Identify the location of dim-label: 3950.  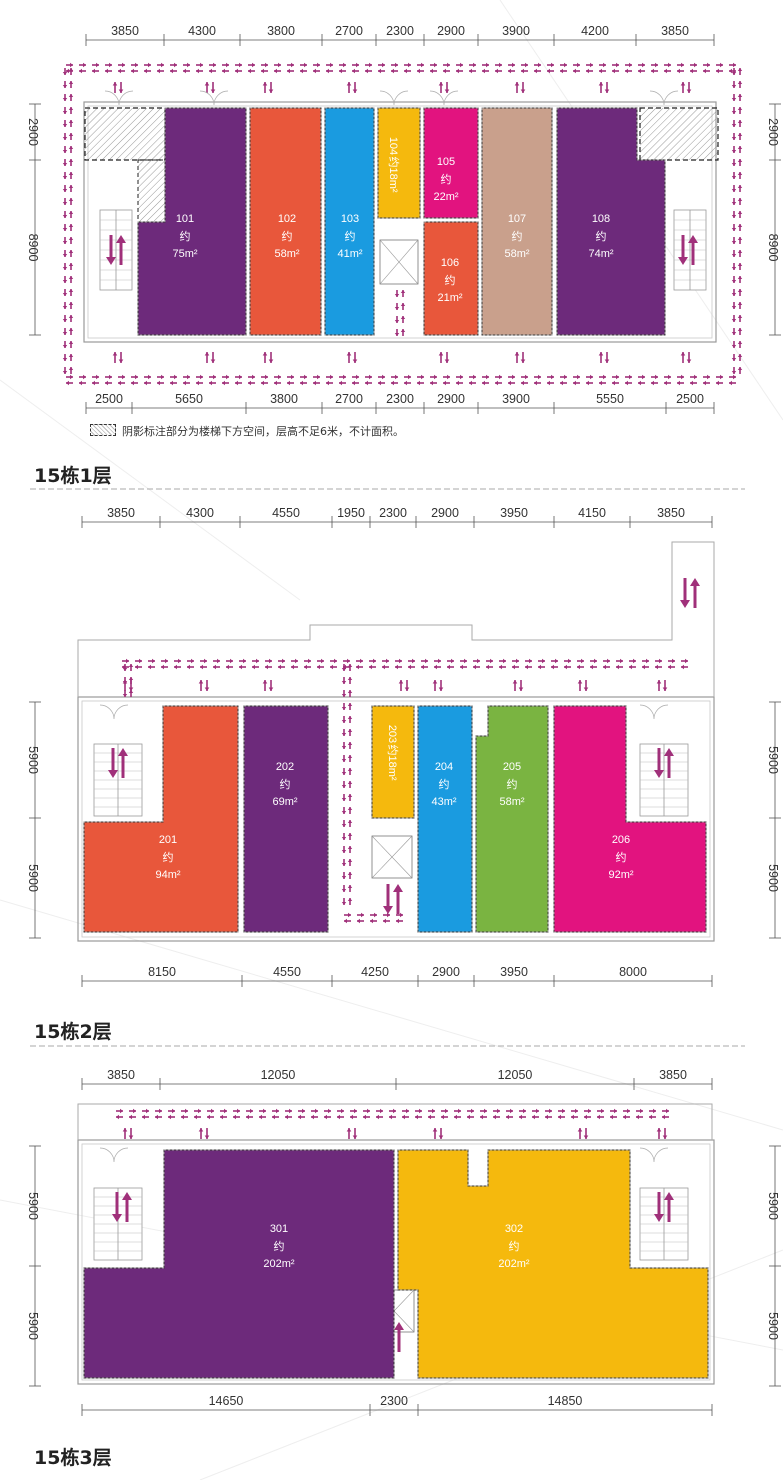
(514, 972).